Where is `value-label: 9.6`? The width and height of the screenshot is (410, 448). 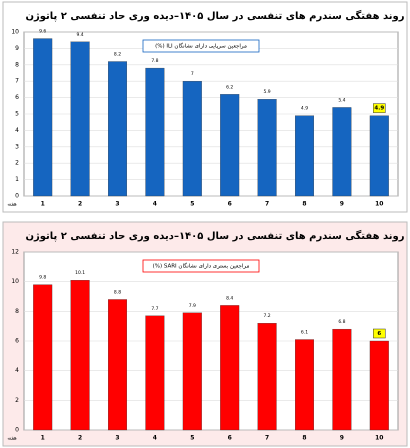
value-label: 9.6 is located at coordinates (42, 32).